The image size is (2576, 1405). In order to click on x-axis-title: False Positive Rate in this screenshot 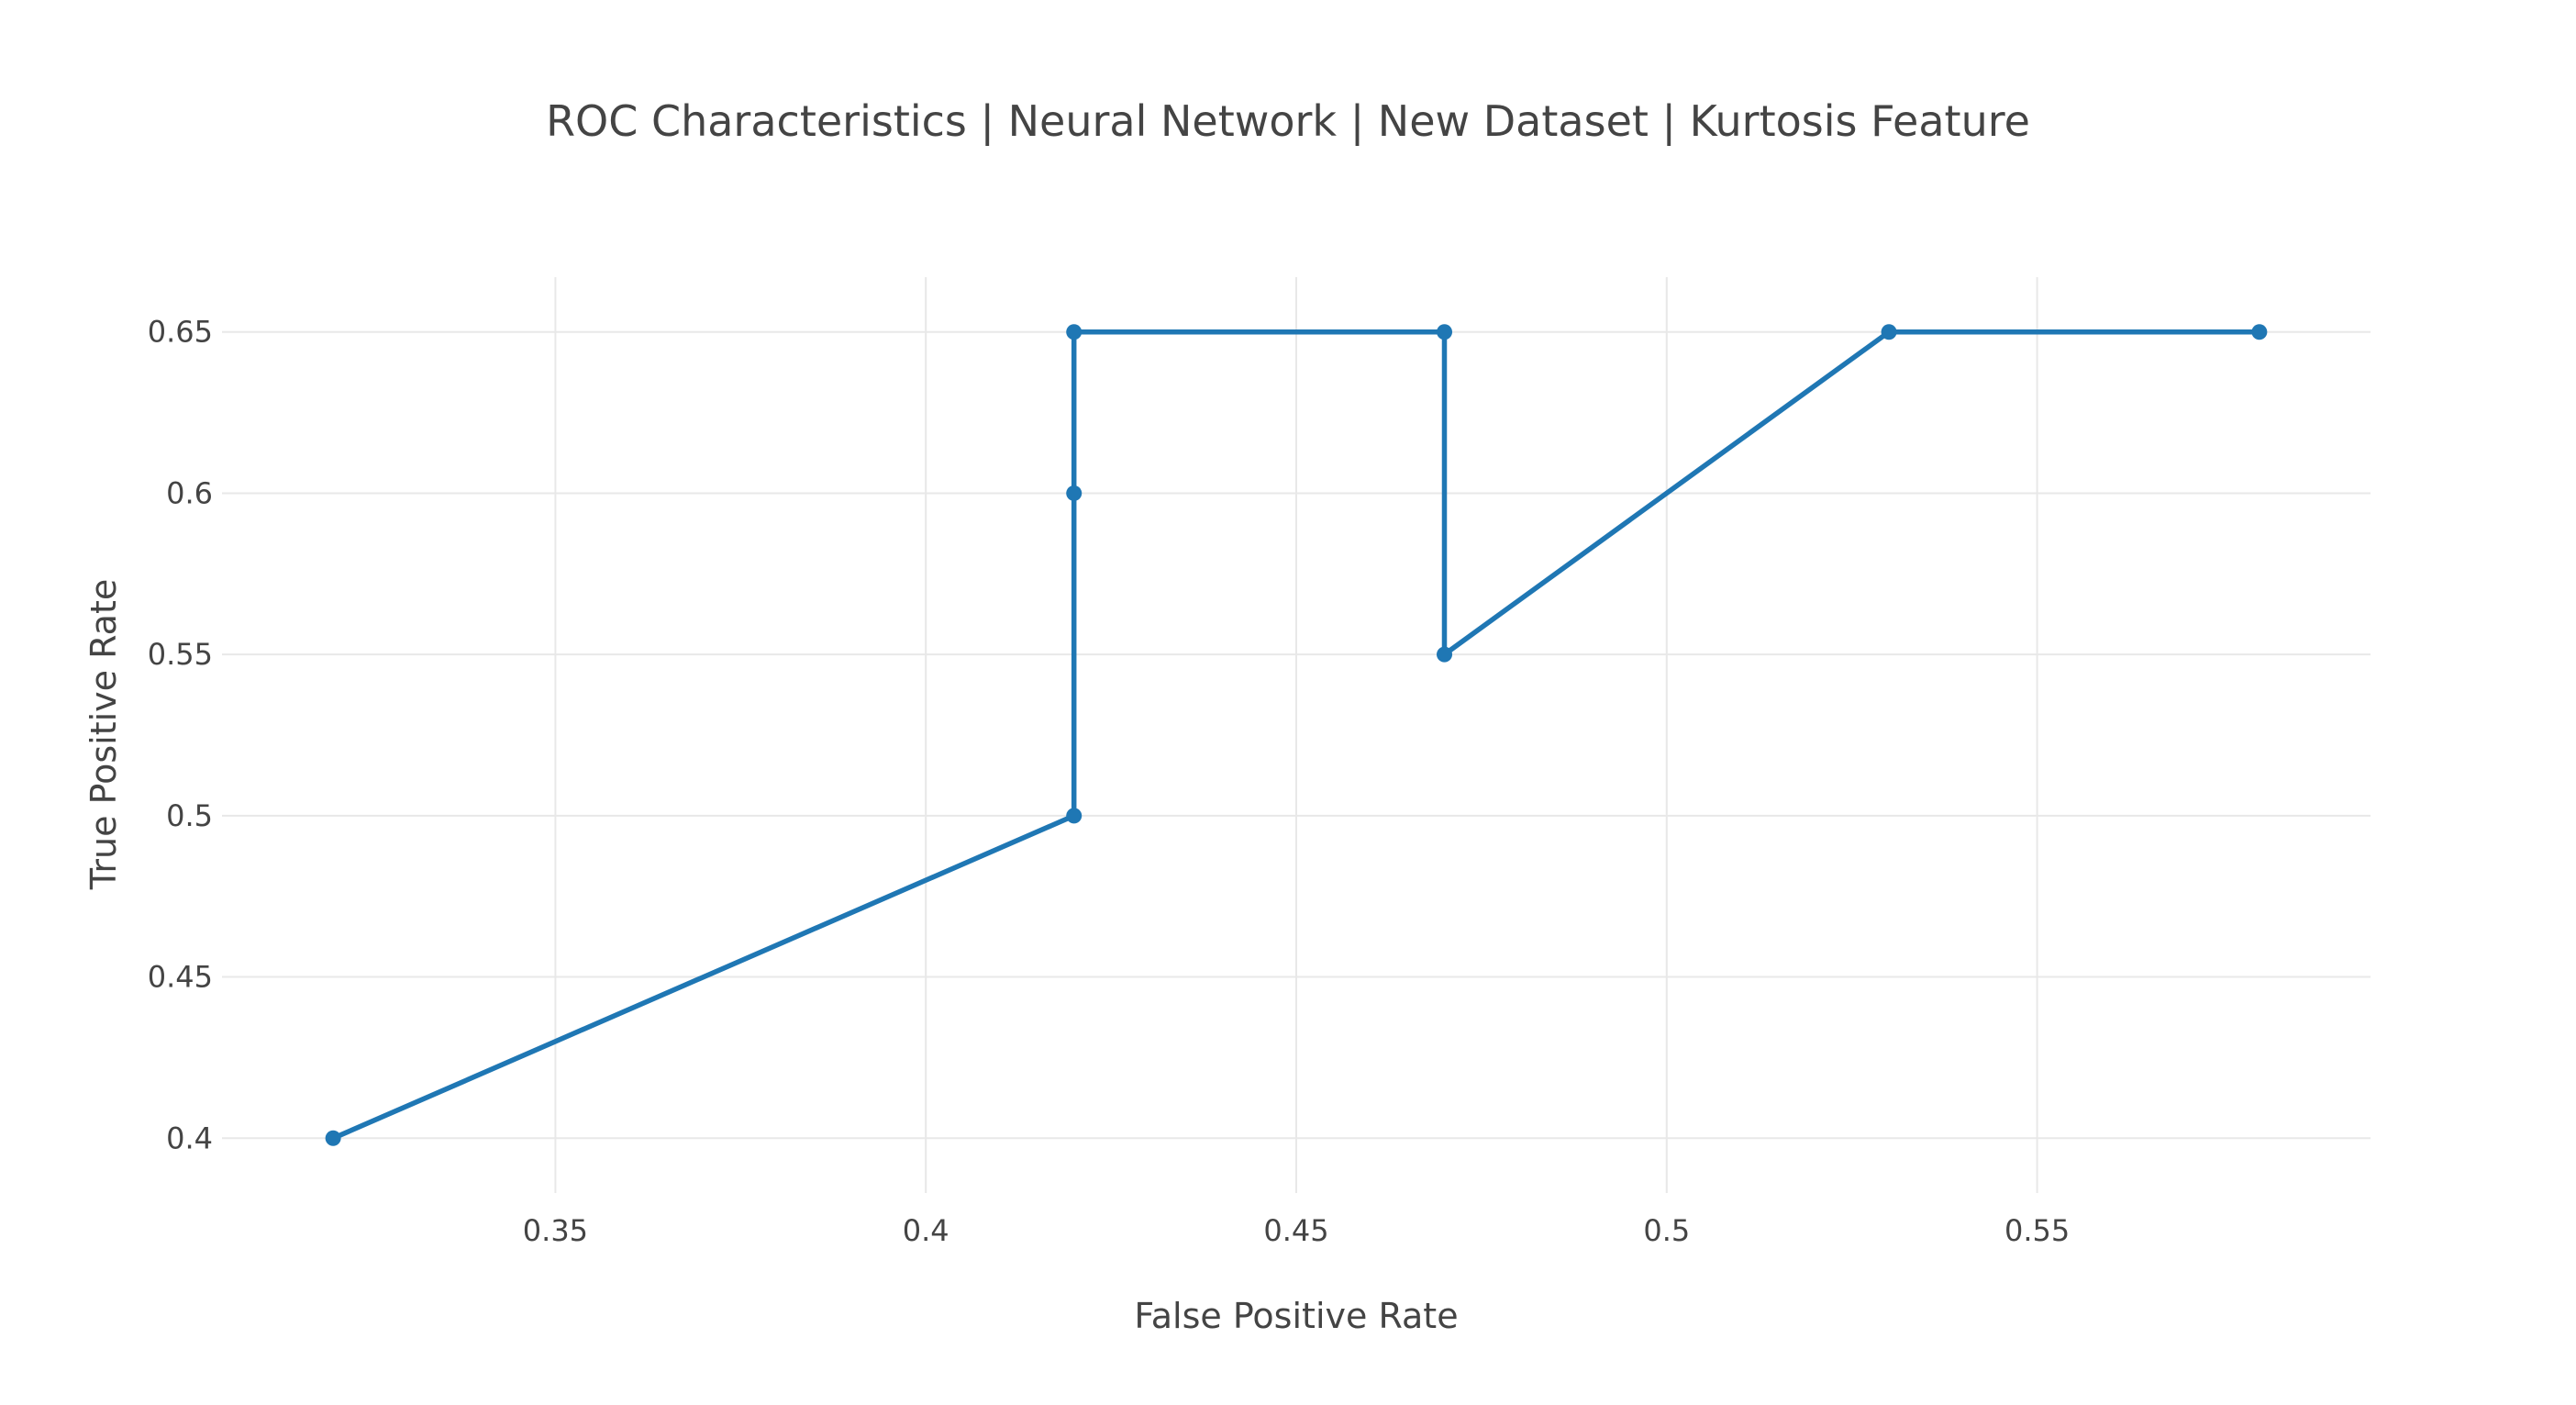, I will do `click(1296, 1316)`.